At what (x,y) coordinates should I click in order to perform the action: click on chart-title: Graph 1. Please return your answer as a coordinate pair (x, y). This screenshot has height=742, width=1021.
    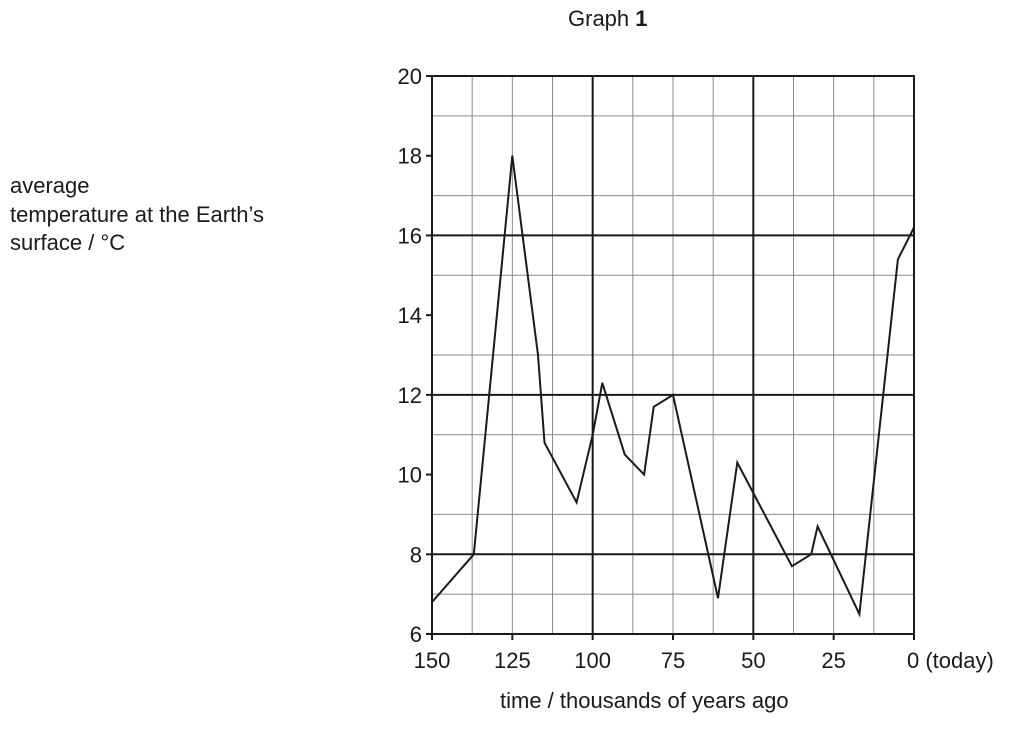
    Looking at the image, I should click on (608, 19).